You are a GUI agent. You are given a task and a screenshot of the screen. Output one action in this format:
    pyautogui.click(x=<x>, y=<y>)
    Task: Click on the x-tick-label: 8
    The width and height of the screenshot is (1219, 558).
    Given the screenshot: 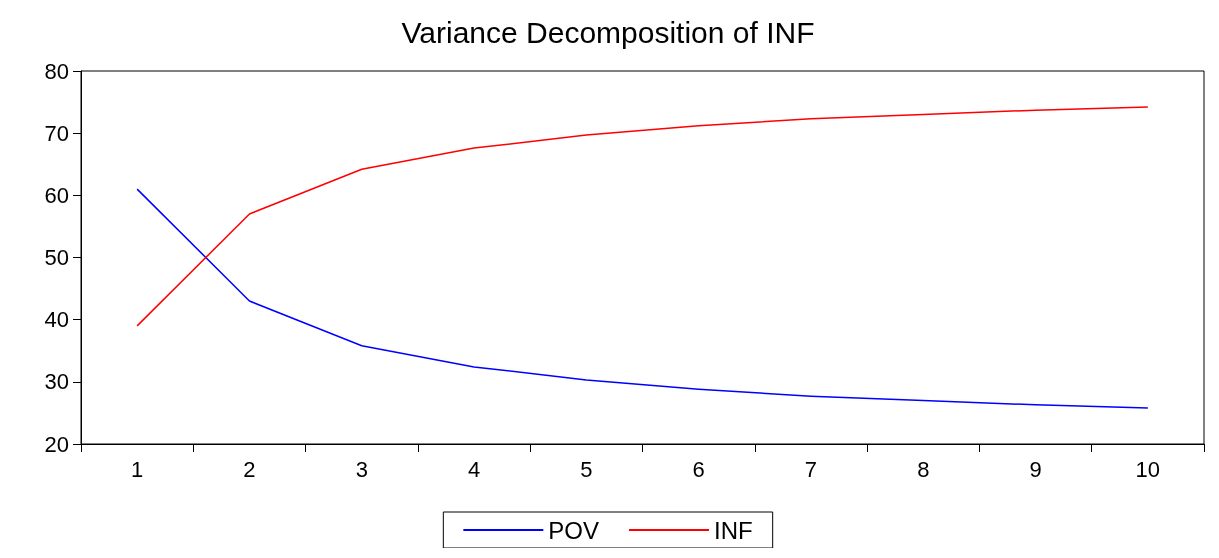 What is the action you would take?
    pyautogui.click(x=923, y=469)
    